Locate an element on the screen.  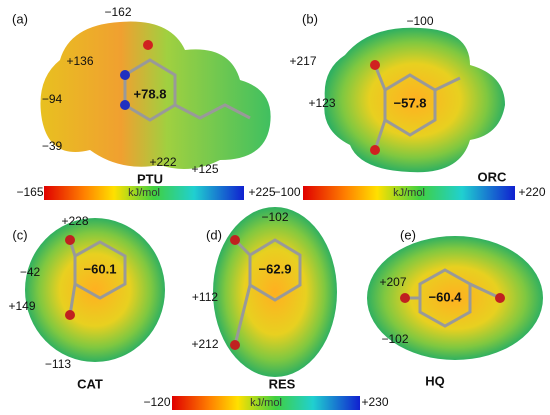
potential-label: +217 is located at coordinates (302, 61).